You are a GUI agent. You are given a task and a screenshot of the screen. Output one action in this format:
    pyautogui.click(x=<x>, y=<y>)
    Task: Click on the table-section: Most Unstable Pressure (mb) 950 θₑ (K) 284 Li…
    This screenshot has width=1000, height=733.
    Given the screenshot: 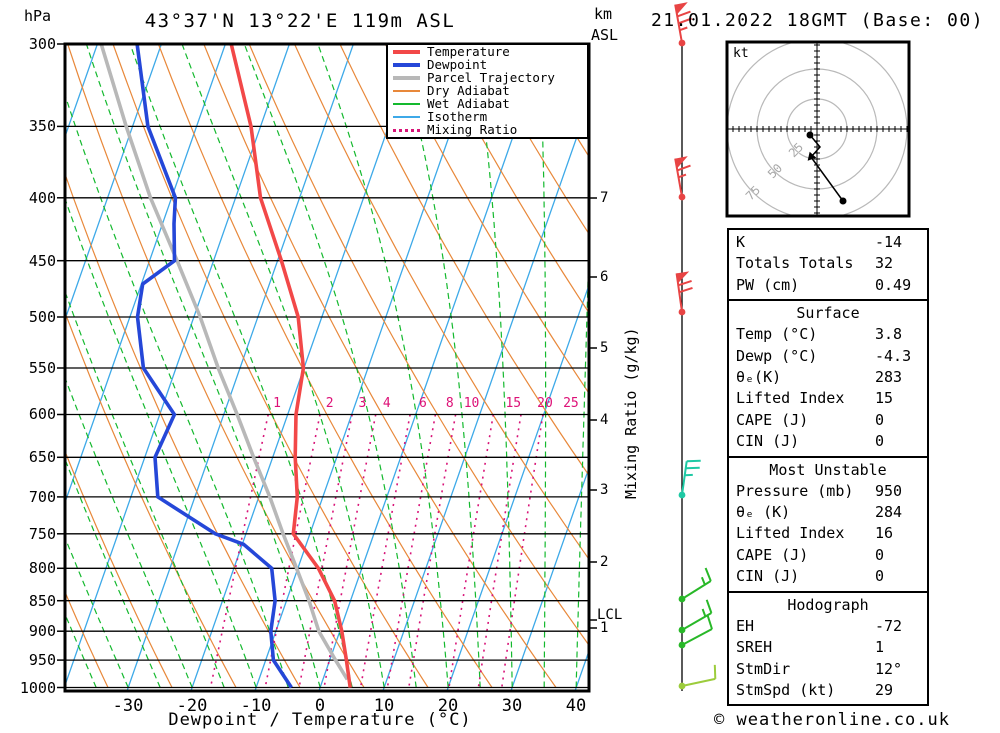 What is the action you would take?
    pyautogui.click(x=828, y=524)
    